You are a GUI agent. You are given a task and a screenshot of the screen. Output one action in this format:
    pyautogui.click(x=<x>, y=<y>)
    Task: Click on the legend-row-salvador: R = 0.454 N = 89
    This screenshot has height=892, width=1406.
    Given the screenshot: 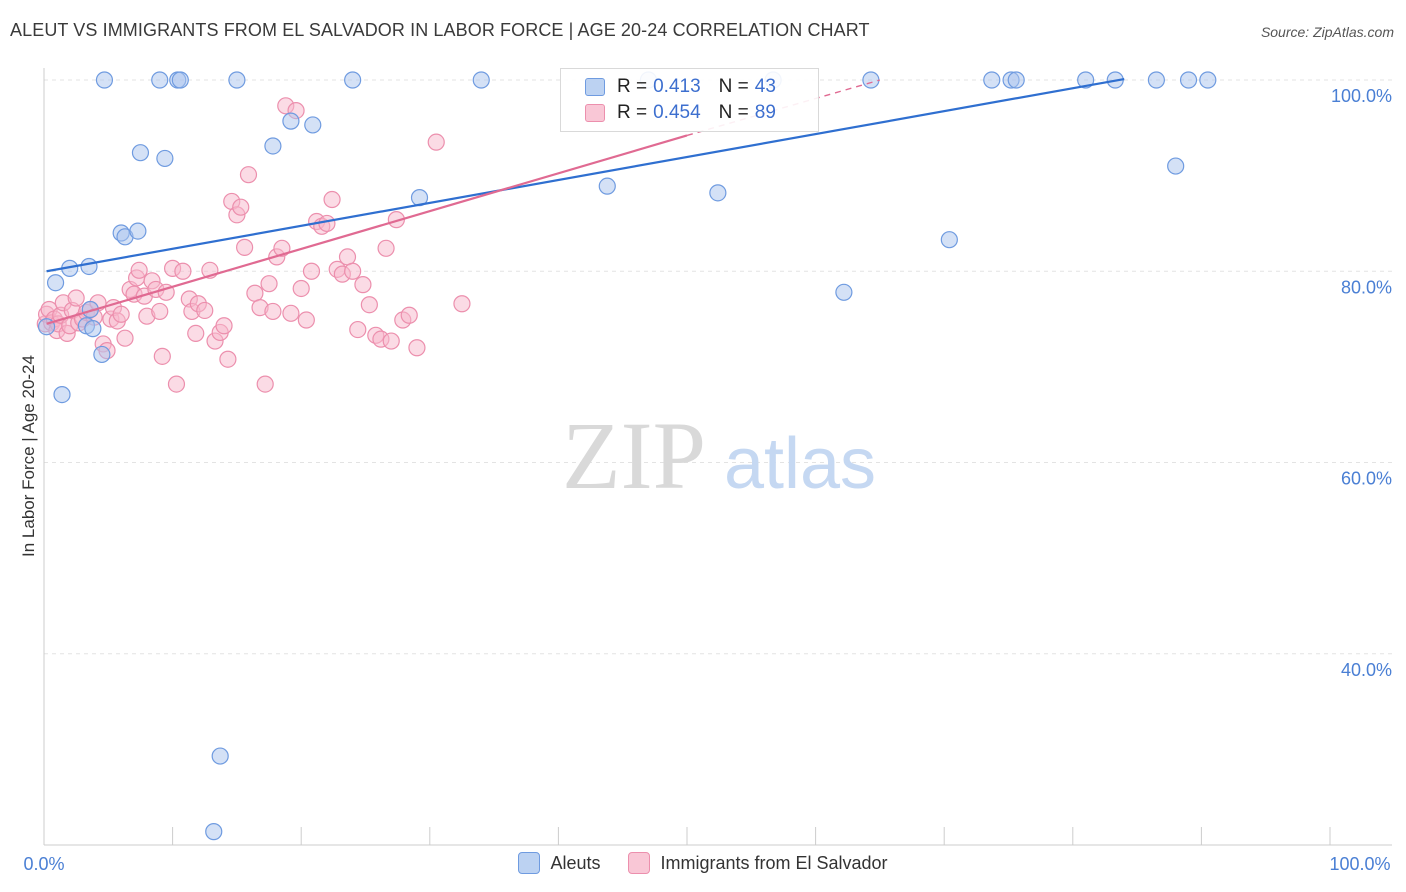 What is the action you would take?
    pyautogui.click(x=680, y=113)
    